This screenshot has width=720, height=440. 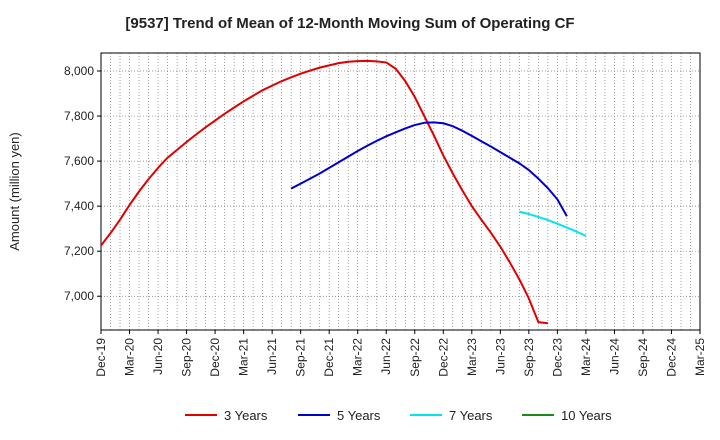 What do you see at coordinates (553, 223) in the screenshot?
I see `series-line-7-years` at bounding box center [553, 223].